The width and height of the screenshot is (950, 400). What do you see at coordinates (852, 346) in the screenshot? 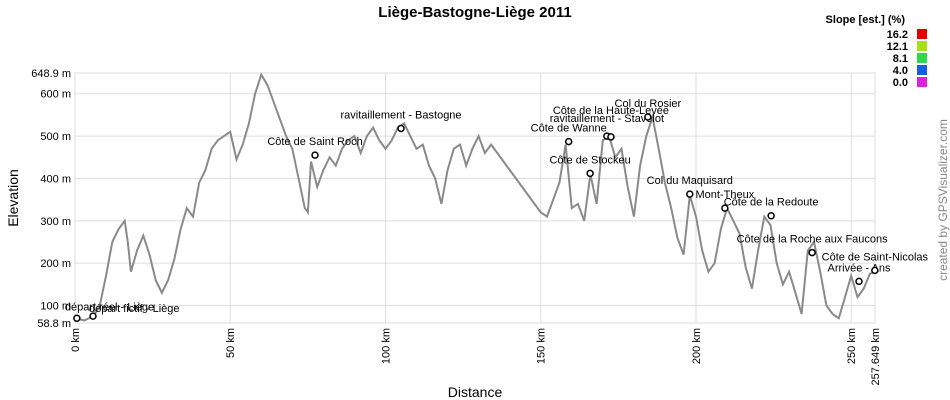
I see `x-tick-label: 250 km` at bounding box center [852, 346].